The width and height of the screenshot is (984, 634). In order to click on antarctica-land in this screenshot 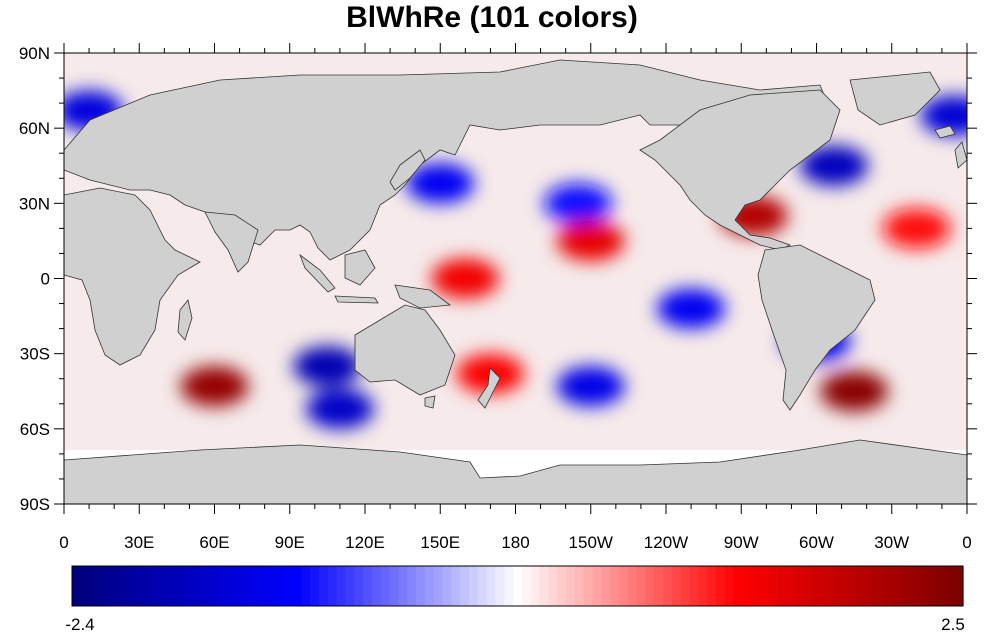, I will do `click(515, 471)`.